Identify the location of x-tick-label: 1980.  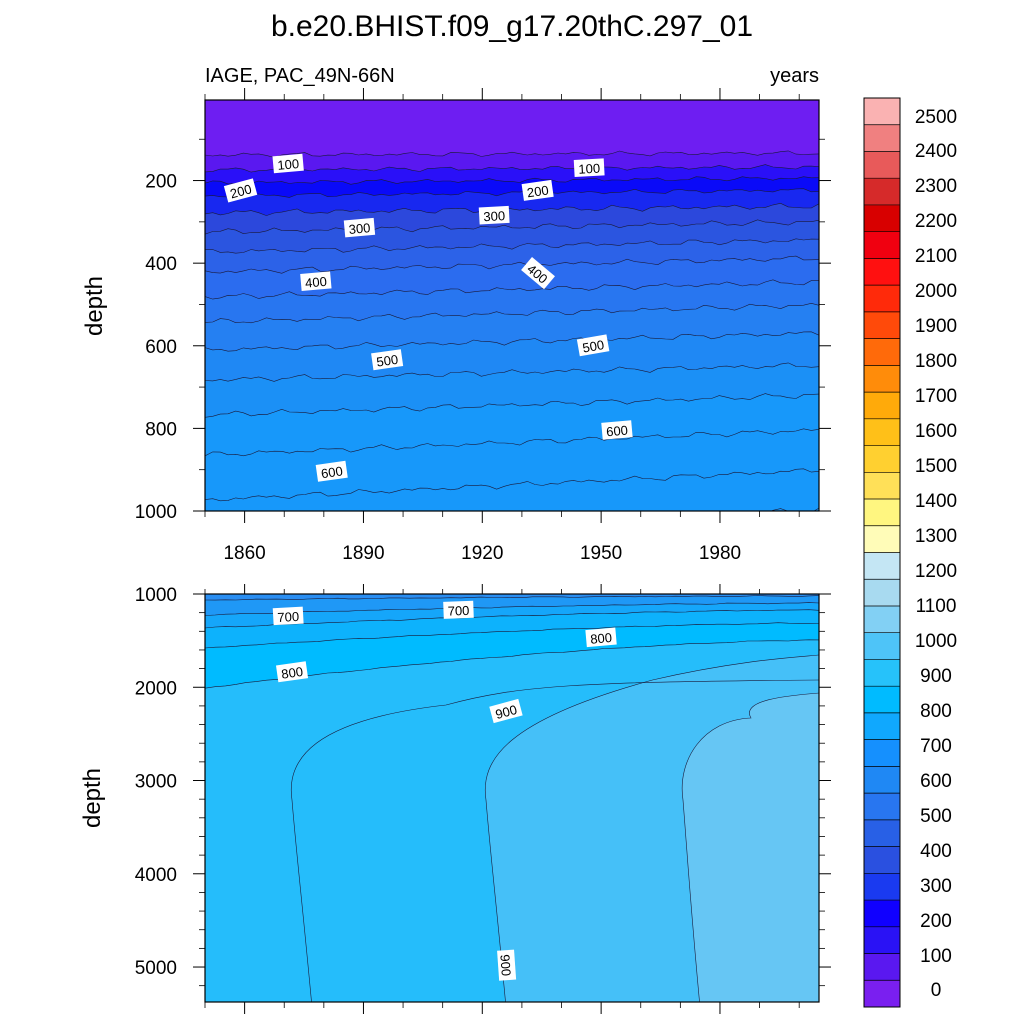
(720, 553).